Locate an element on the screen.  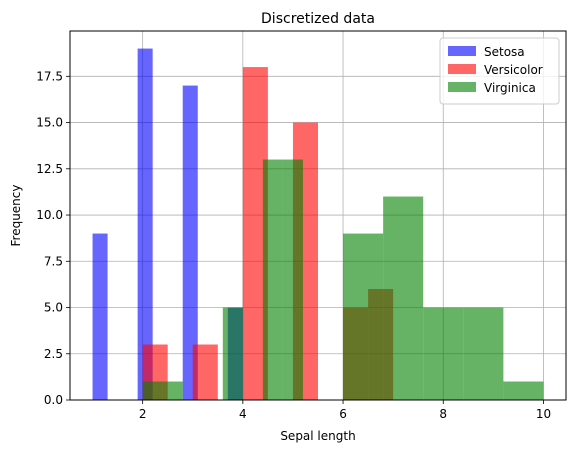
x-tick-label: 6 is located at coordinates (343, 414).